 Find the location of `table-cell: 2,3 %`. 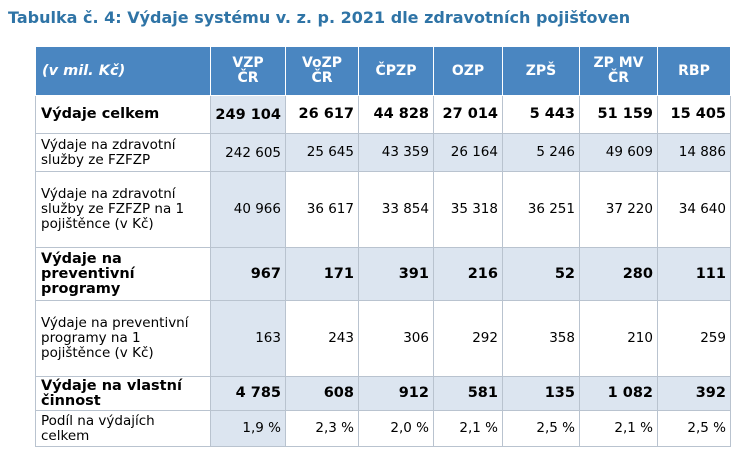

table-cell: 2,3 % is located at coordinates (322, 428).